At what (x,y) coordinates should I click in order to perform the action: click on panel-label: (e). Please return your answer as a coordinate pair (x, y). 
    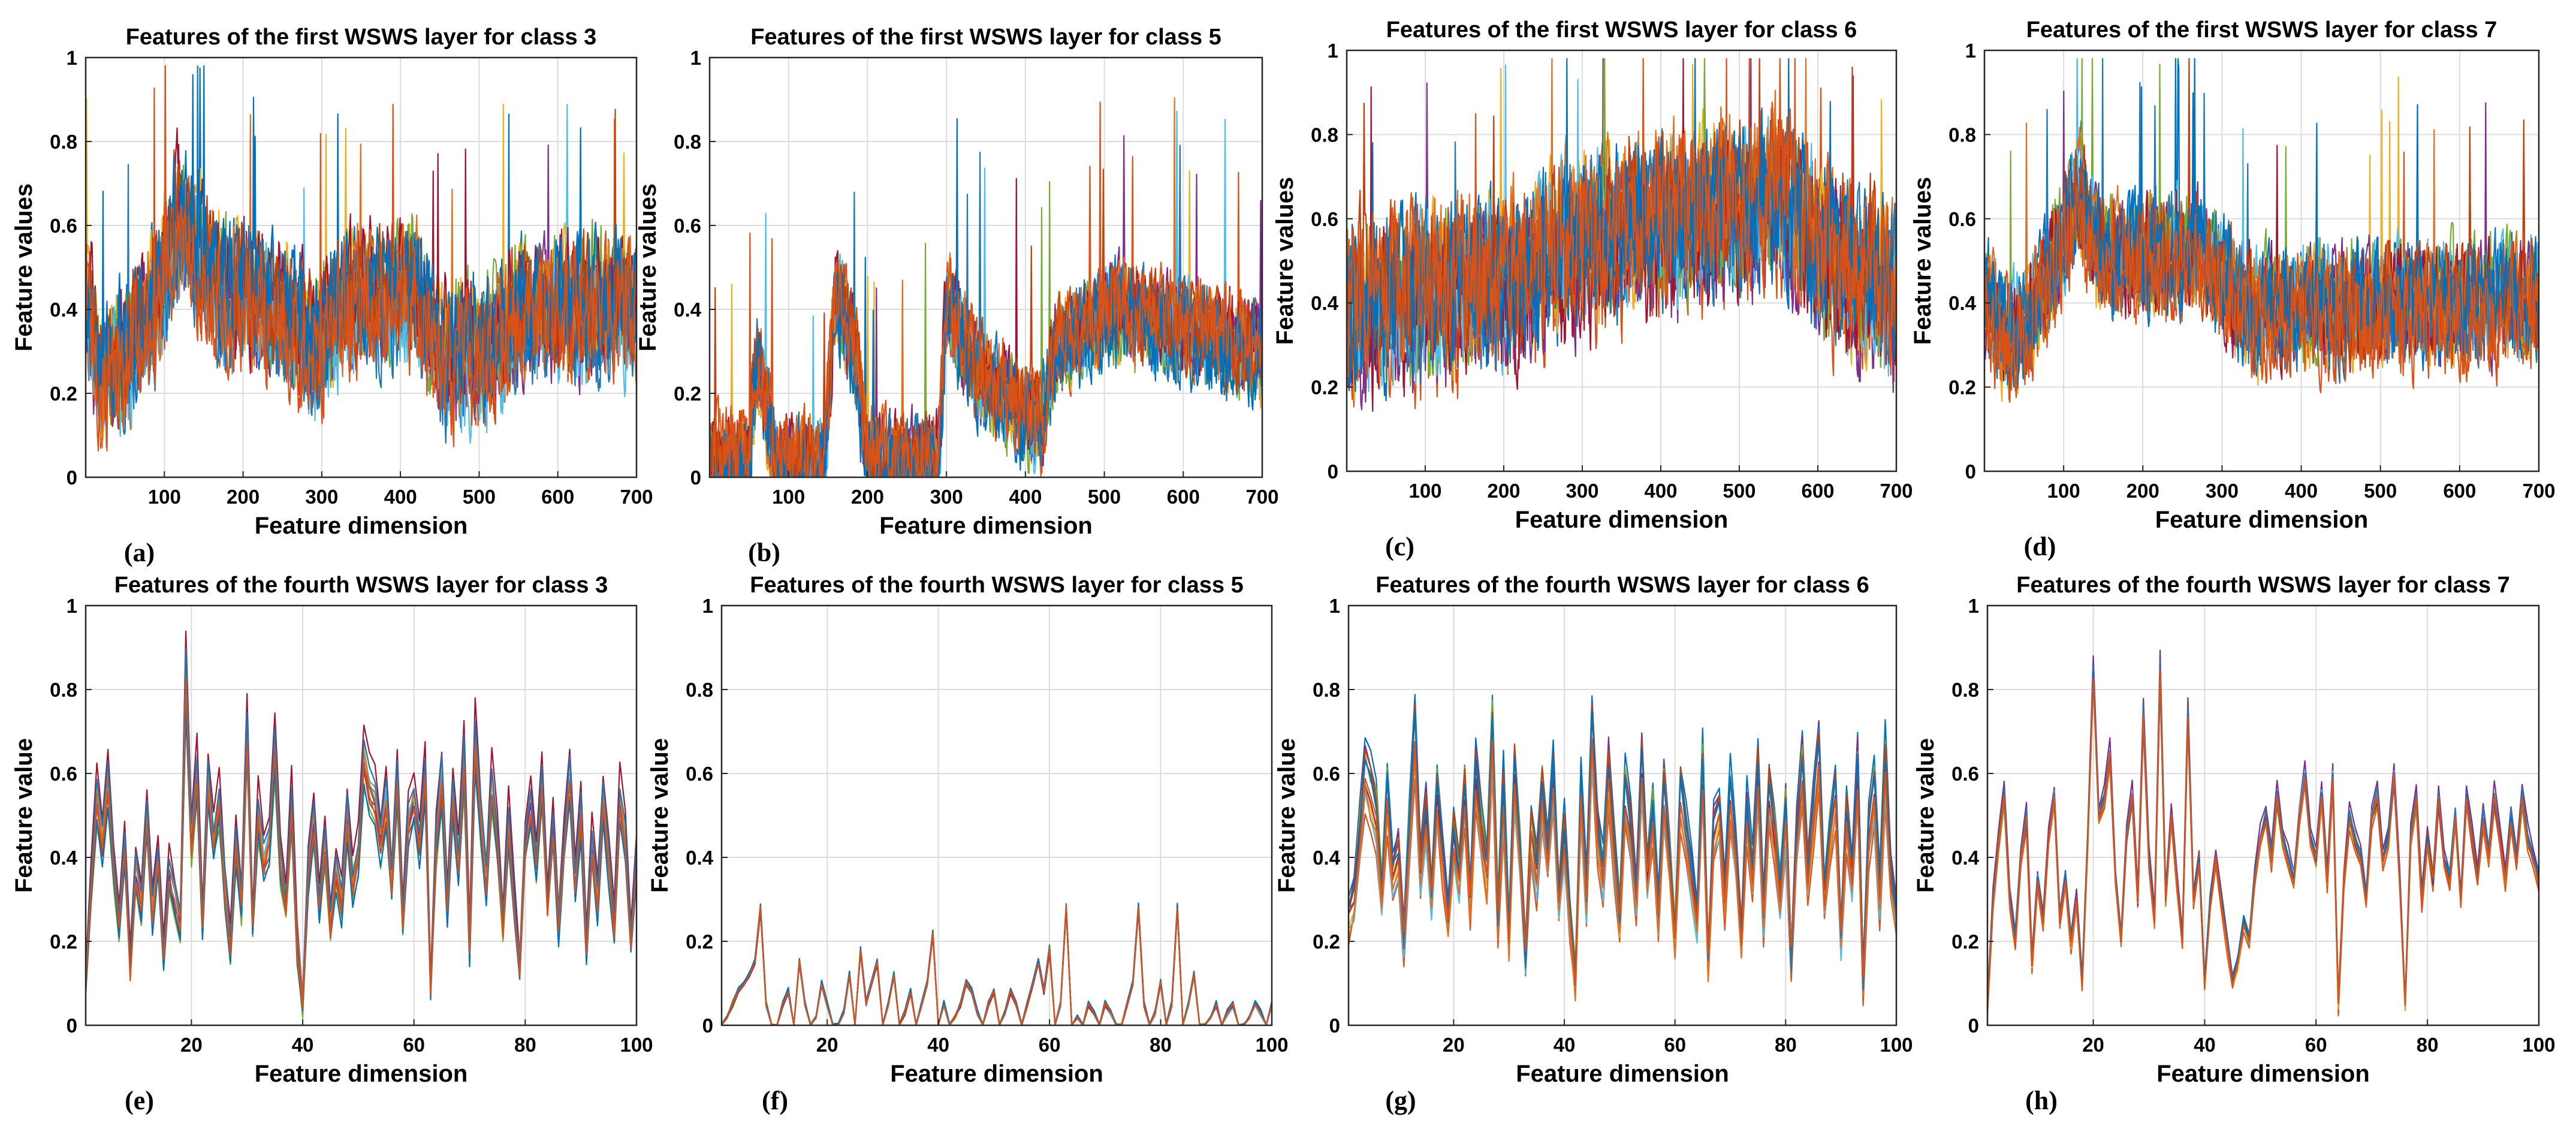
    Looking at the image, I should click on (139, 1100).